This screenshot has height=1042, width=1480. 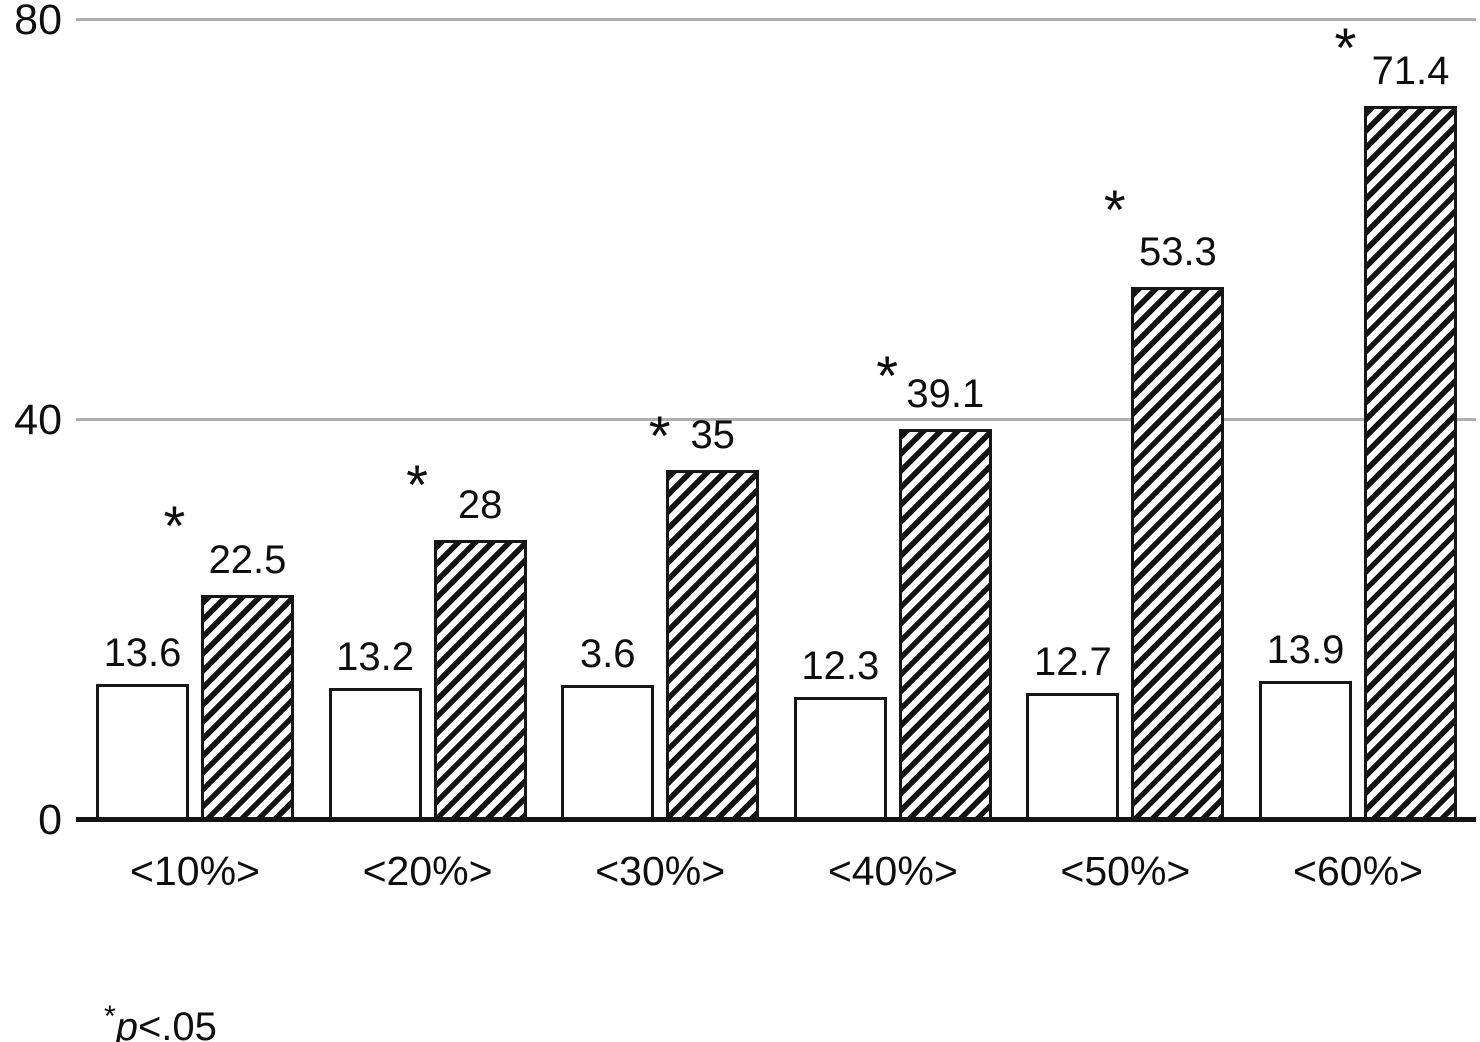 What do you see at coordinates (375, 657) in the screenshot?
I see `value-label-plain-2: 13.2` at bounding box center [375, 657].